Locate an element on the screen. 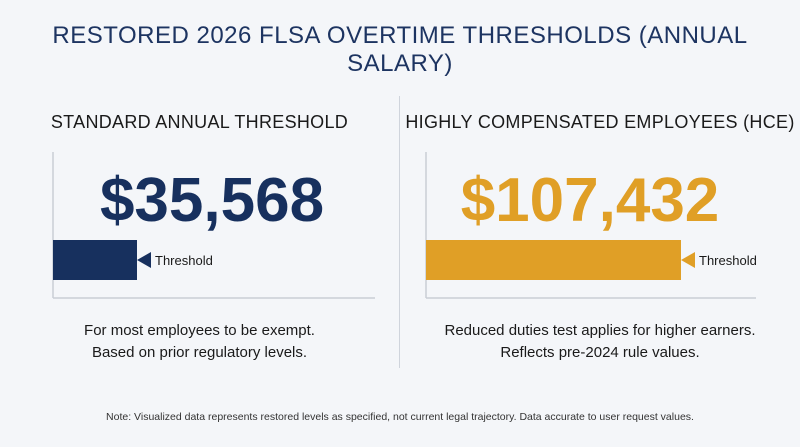 The image size is (800, 447). standard-threshold-marker-icon is located at coordinates (144, 260).